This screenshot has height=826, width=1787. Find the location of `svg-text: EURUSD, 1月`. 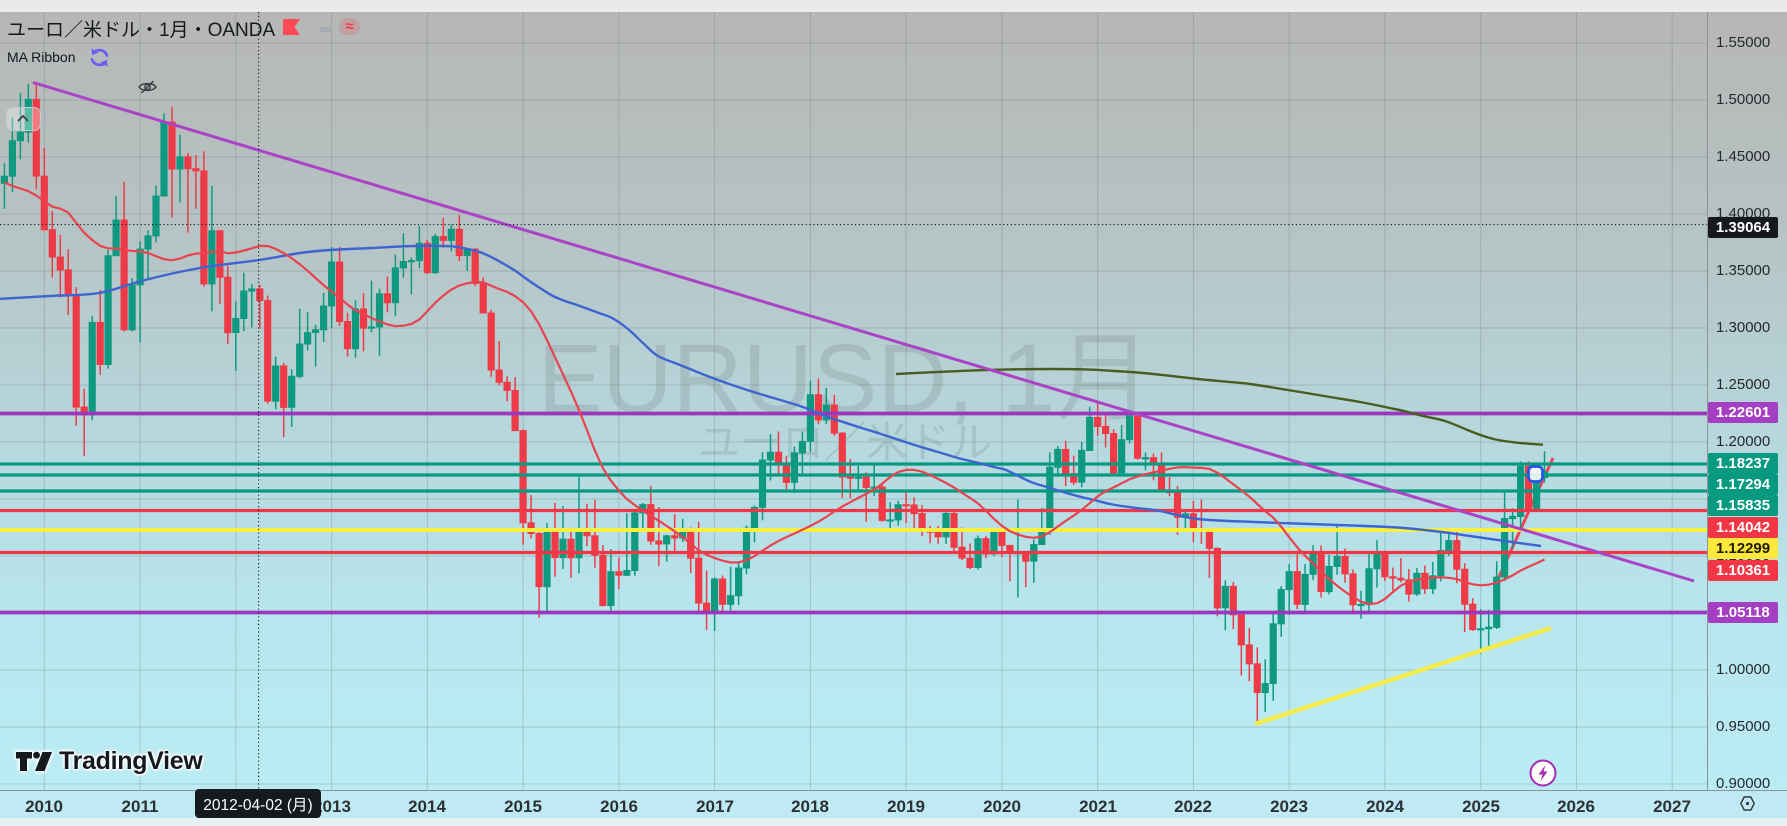

svg-text: EURUSD, 1月 is located at coordinates (845, 378).